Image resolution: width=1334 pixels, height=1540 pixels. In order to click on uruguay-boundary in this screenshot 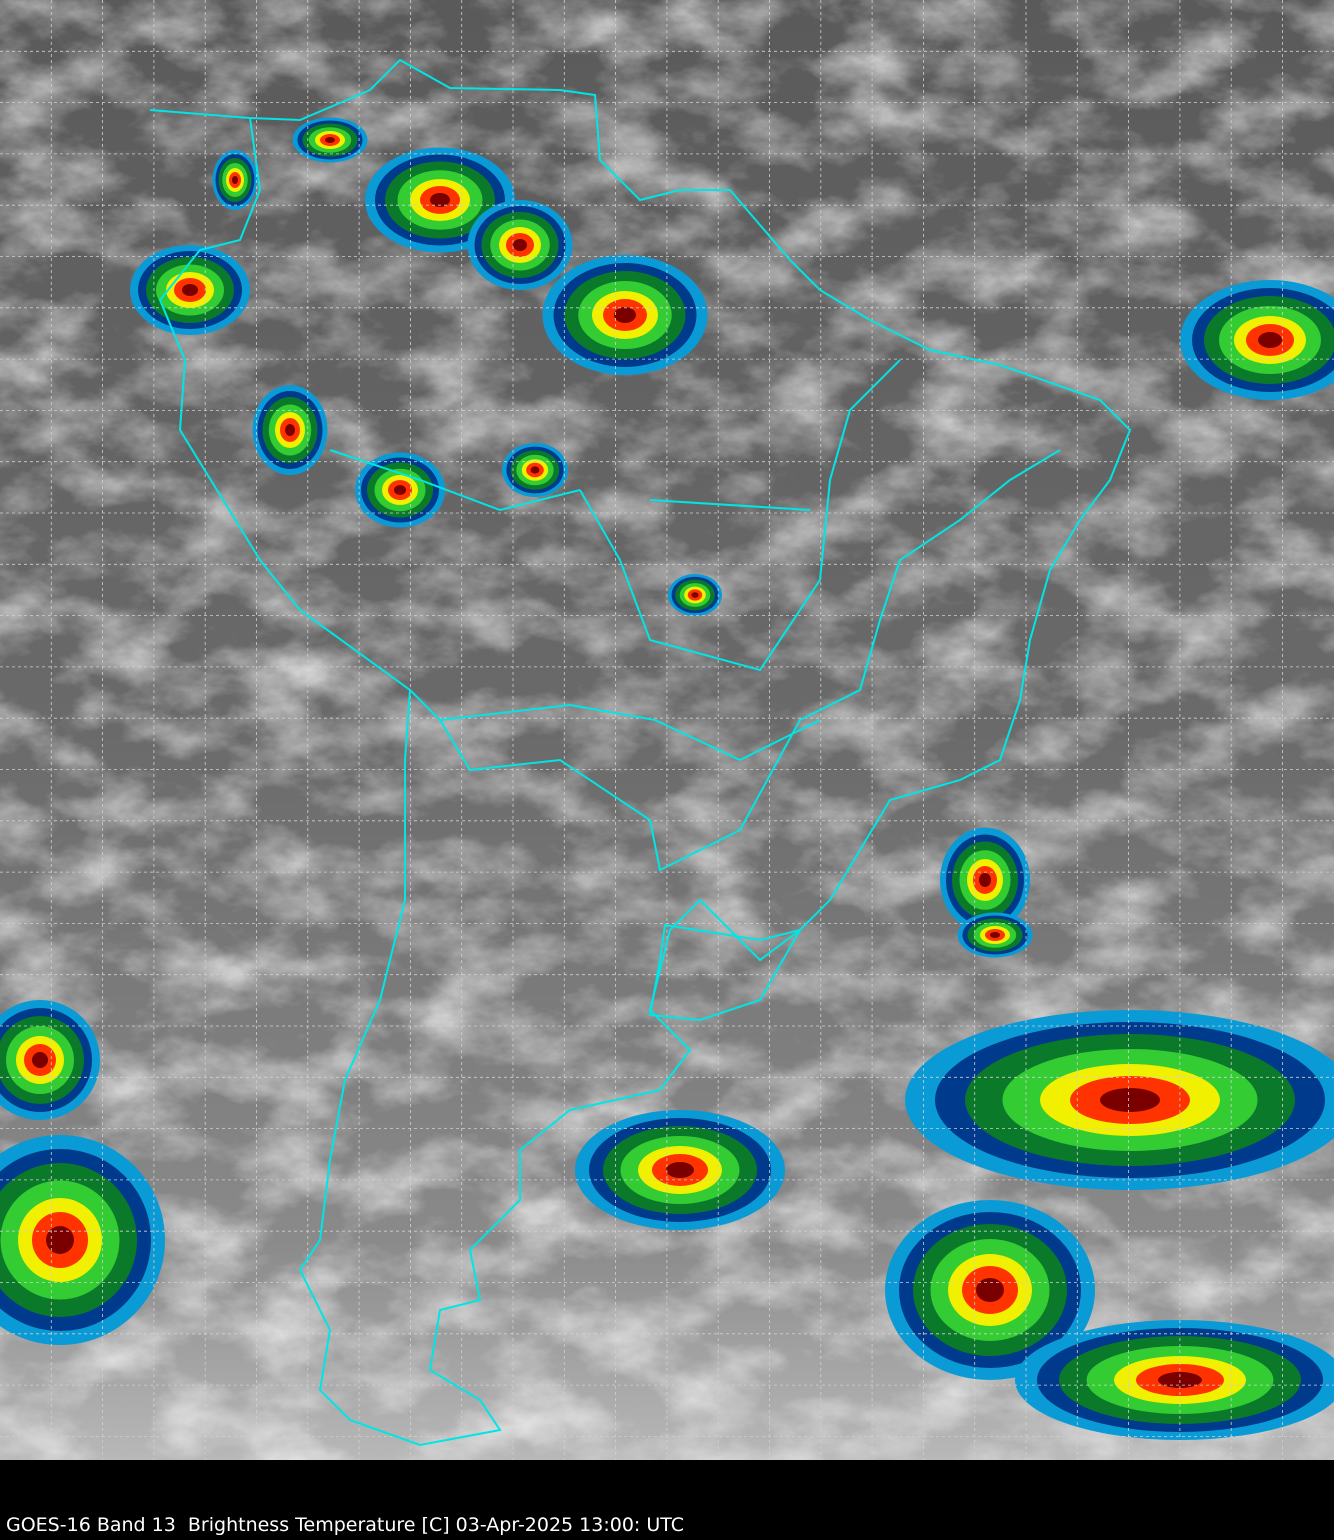, I will do `click(725, 972)`.